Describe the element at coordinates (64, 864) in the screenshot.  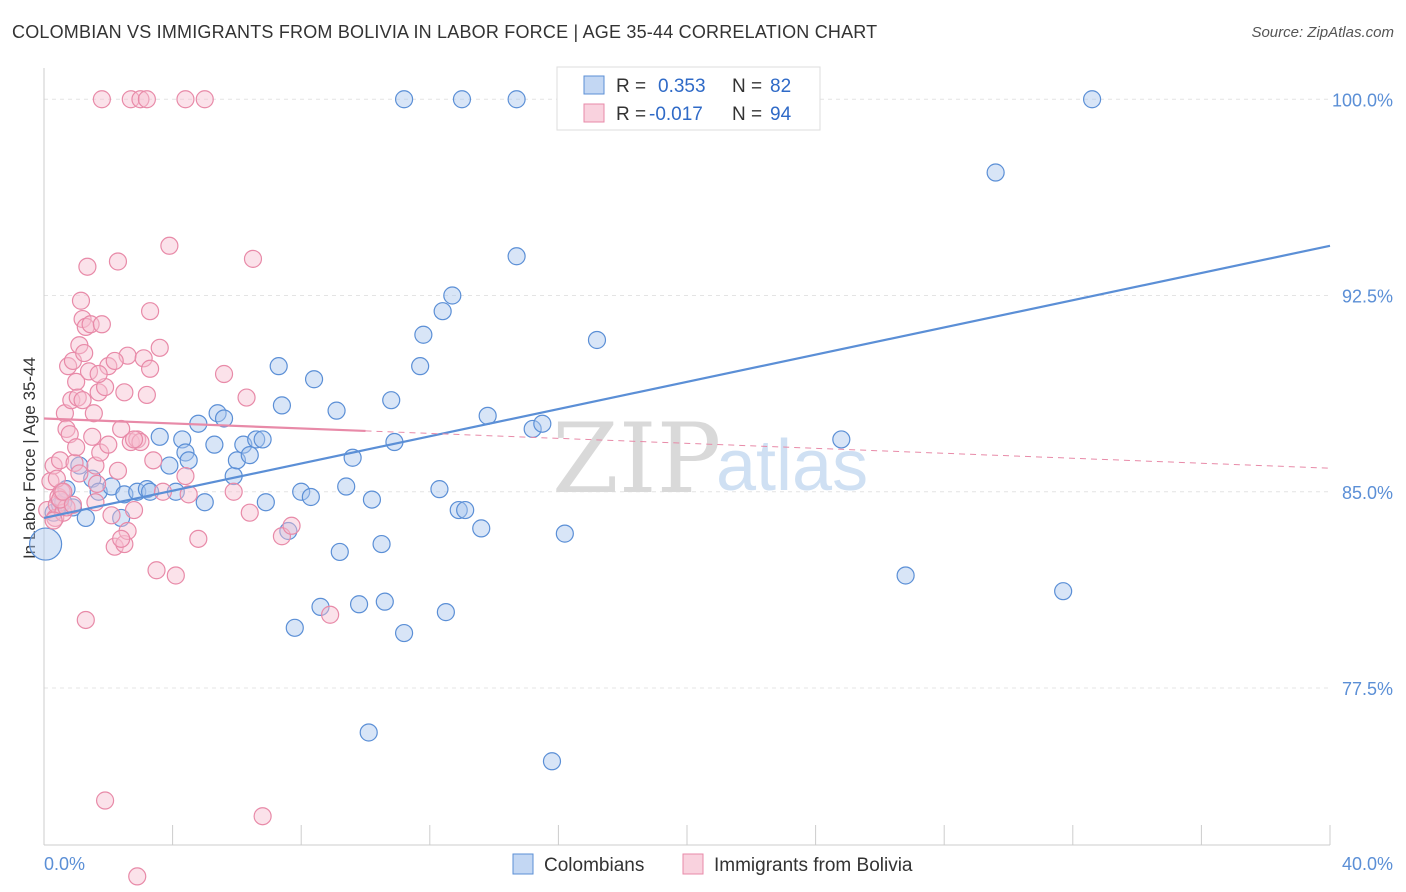
I see `x-tick-label: 0.0%` at that location.